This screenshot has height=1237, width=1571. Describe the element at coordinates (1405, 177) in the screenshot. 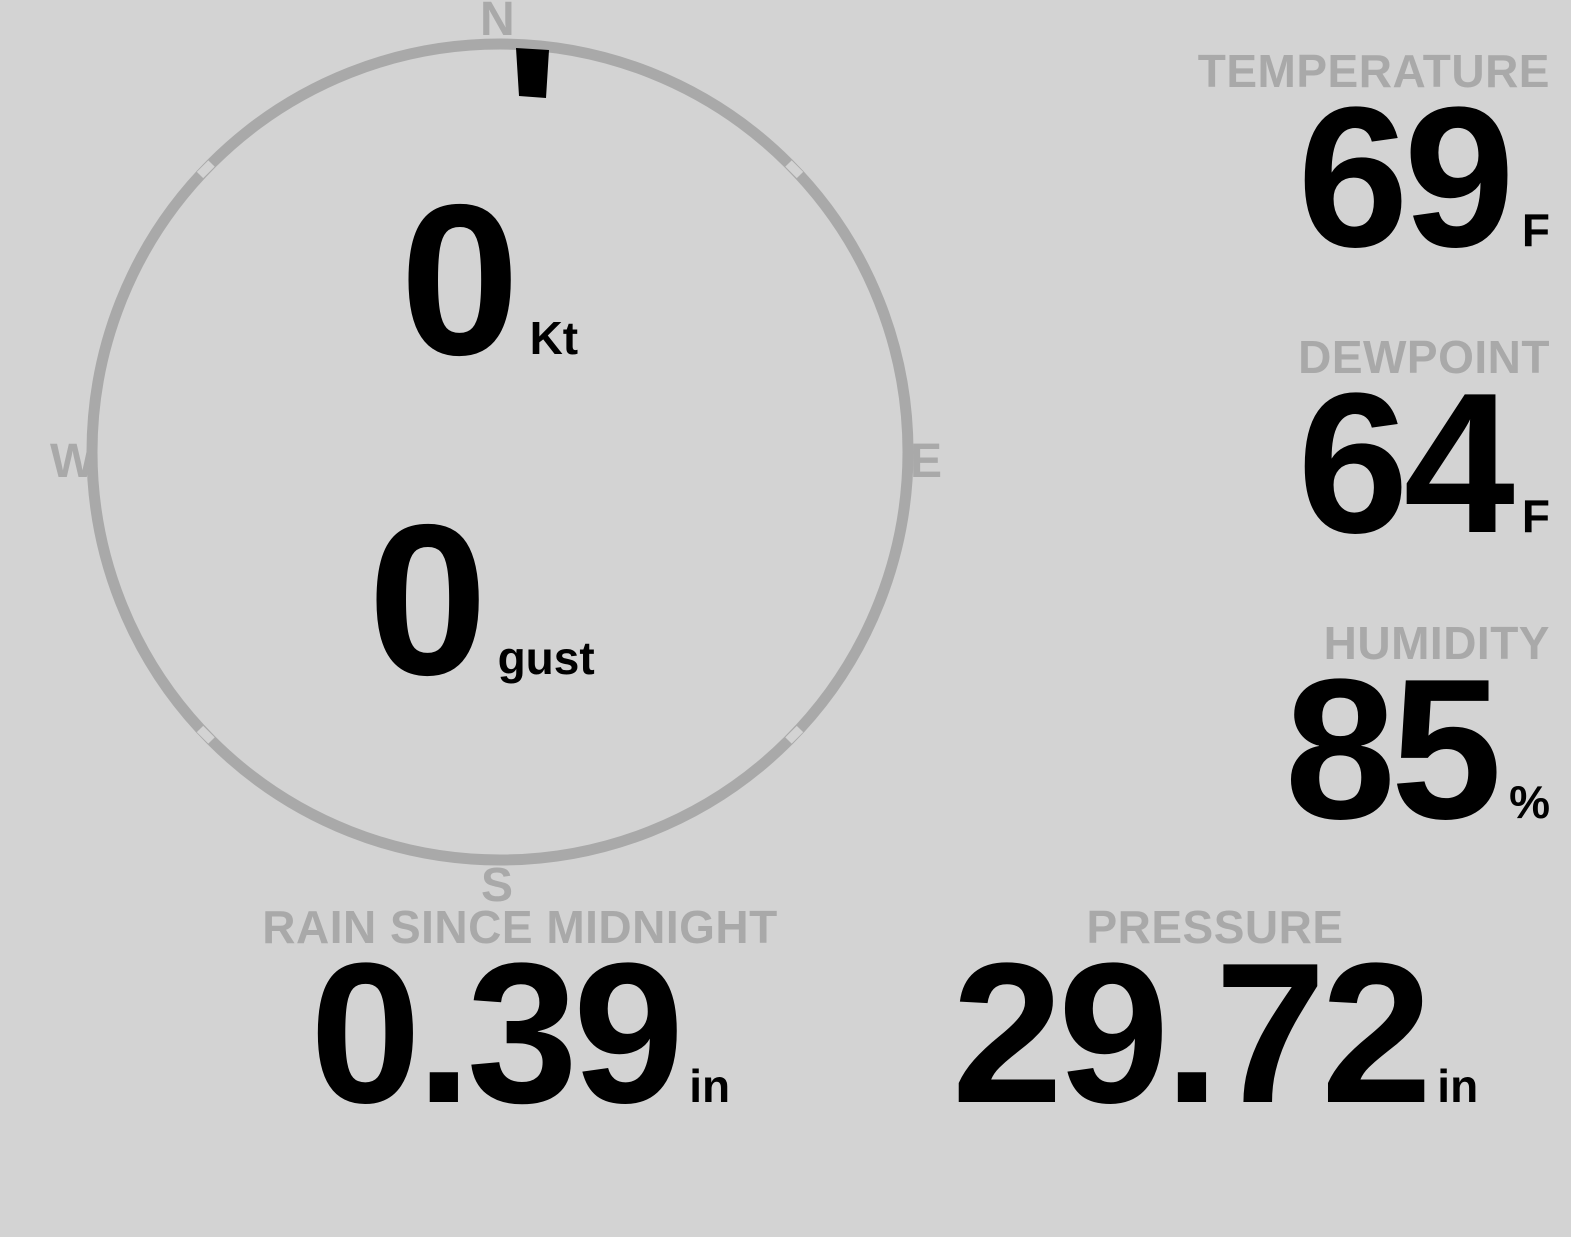

I see `temperature-value: 69` at that location.